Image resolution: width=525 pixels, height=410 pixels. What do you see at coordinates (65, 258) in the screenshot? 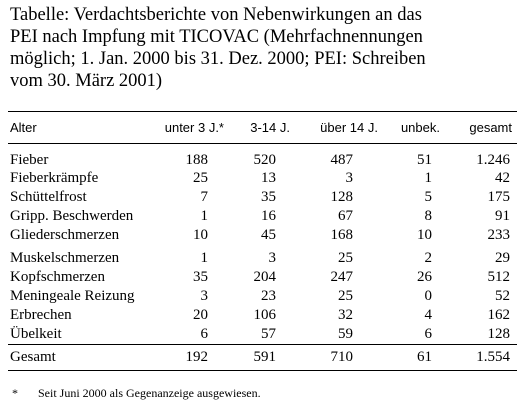
I see `row-label: Muskelschmerzen` at bounding box center [65, 258].